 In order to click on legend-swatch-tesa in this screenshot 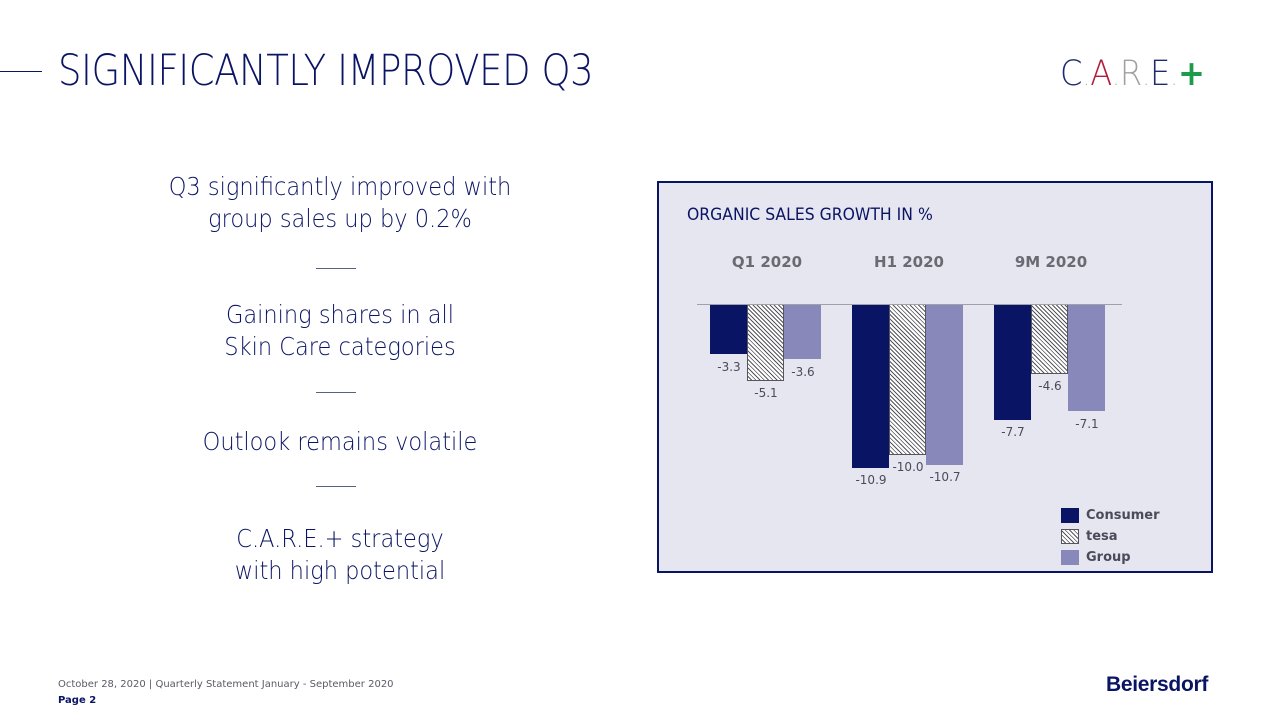, I will do `click(1070, 536)`.